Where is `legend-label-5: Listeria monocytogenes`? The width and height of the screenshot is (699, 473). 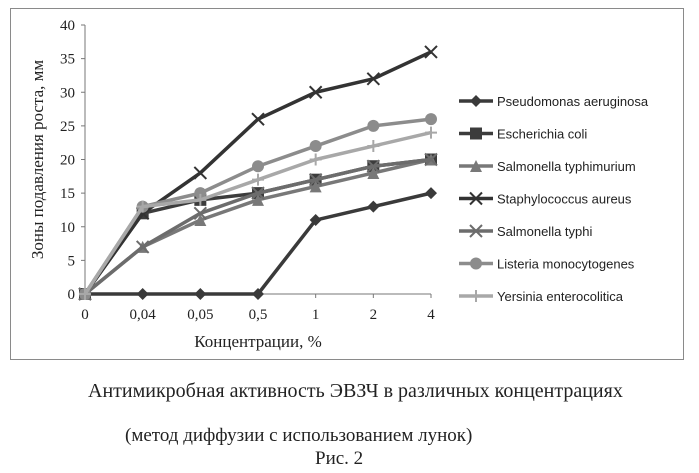
legend-label-5: Listeria monocytogenes is located at coordinates (566, 264).